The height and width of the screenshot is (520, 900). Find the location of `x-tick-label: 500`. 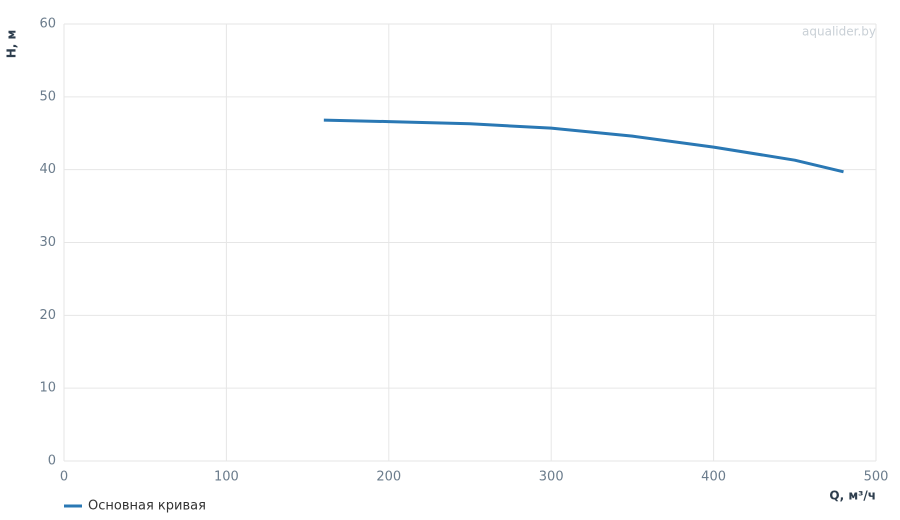

x-tick-label: 500 is located at coordinates (876, 477).